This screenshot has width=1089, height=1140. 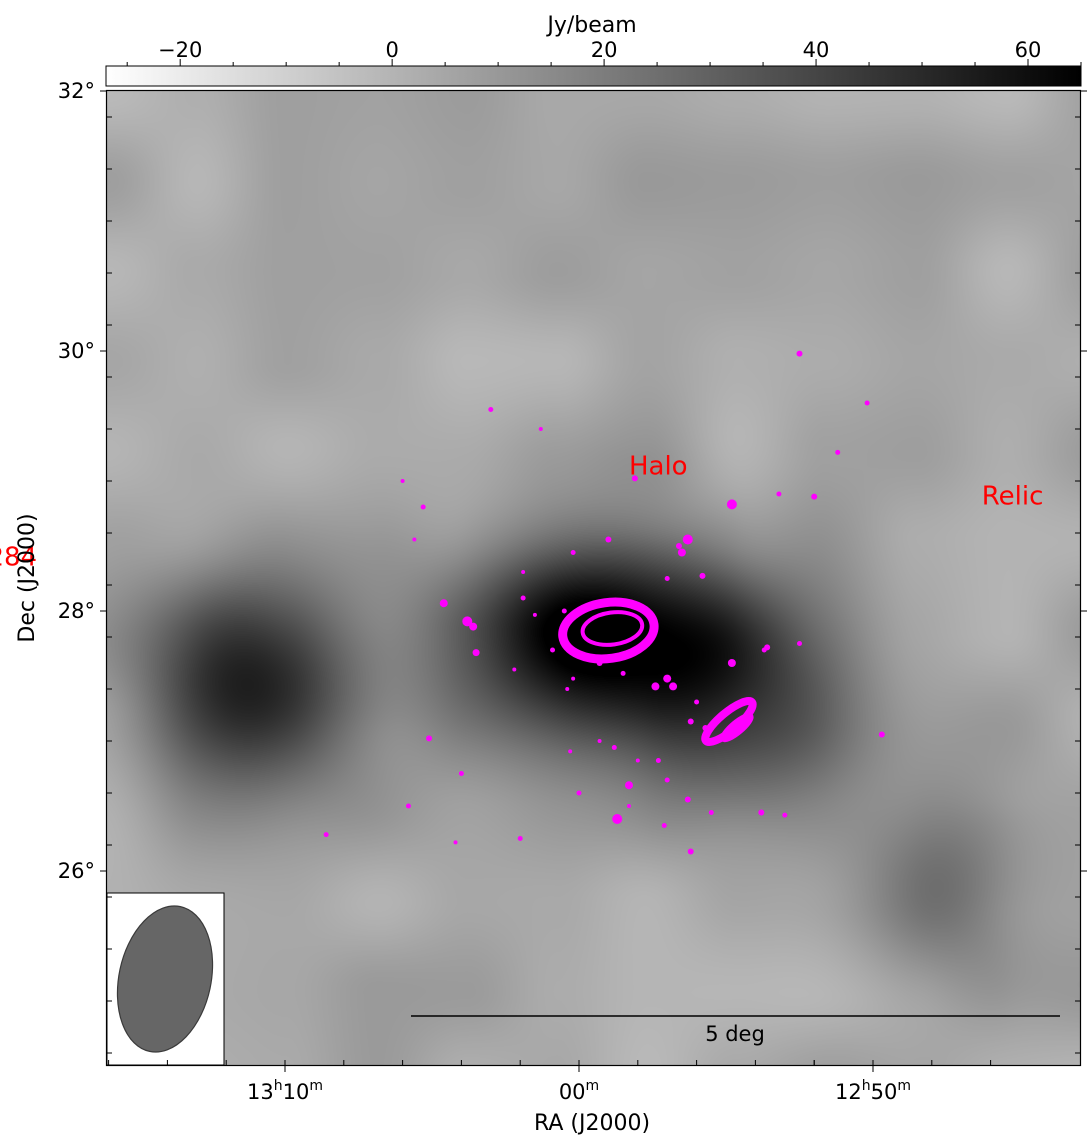 I want to click on annotation-relic: Relic, so click(x=1013, y=496).